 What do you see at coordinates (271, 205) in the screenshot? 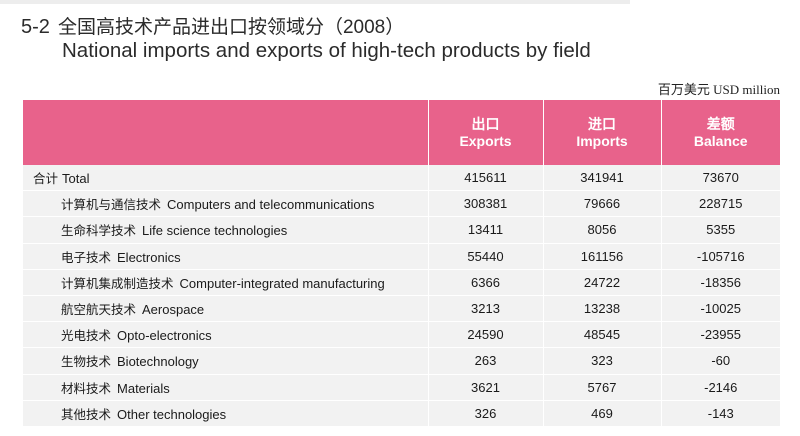
I see `row-label-en: Computers and telecommunications` at bounding box center [271, 205].